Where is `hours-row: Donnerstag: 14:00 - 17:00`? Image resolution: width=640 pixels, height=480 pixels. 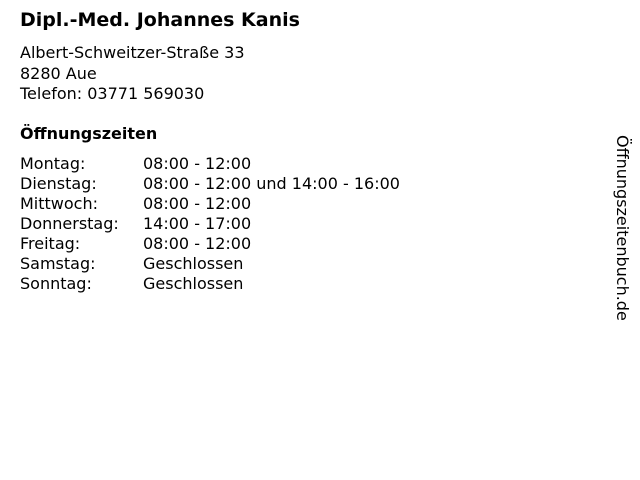 hours-row: Donnerstag: 14:00 - 17:00 is located at coordinates (210, 224).